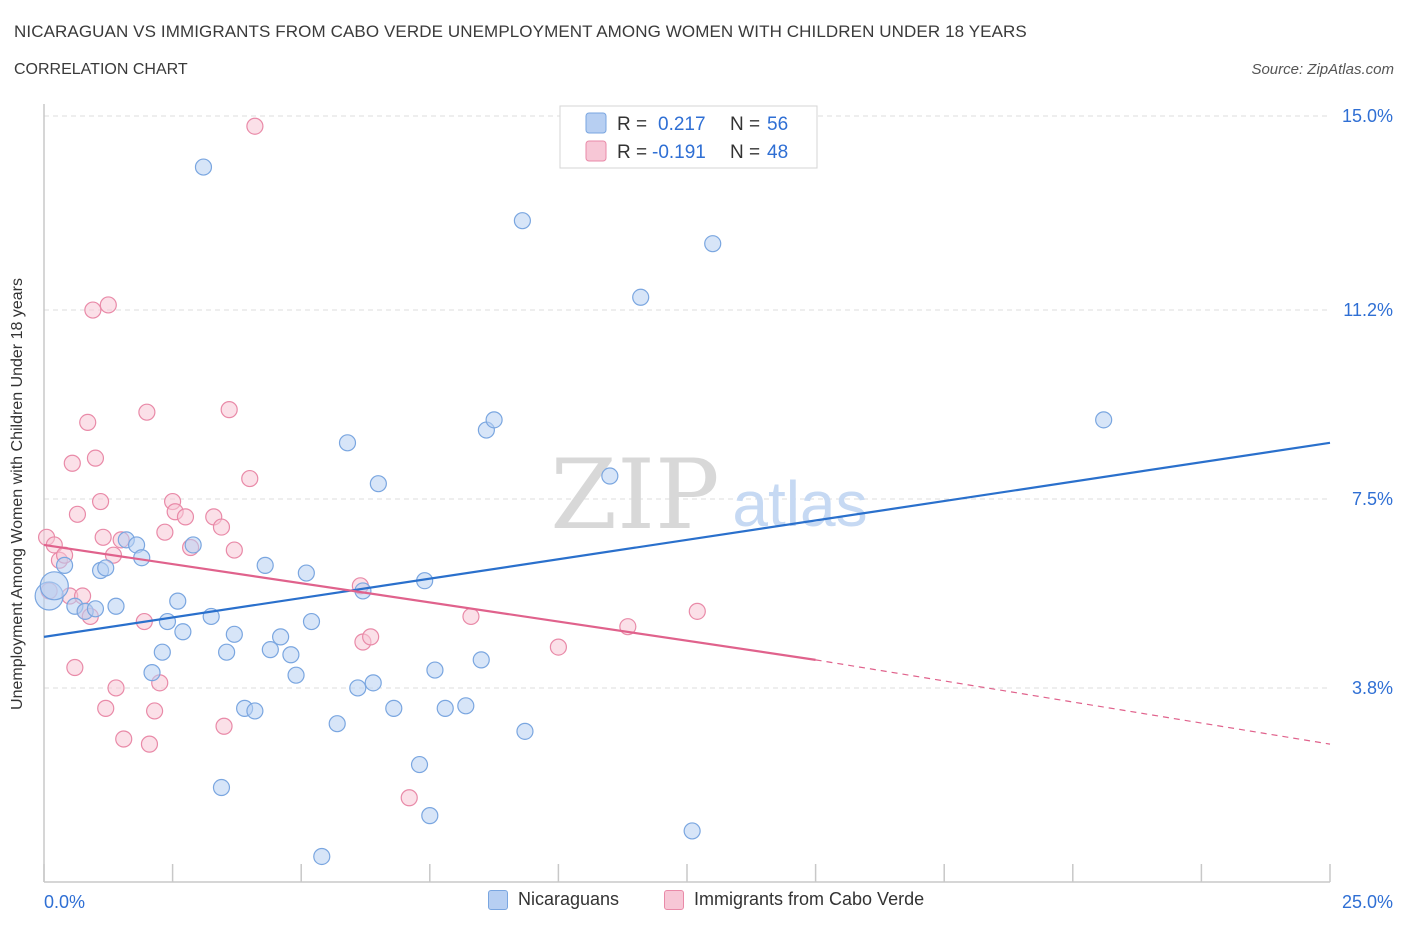 The height and width of the screenshot is (930, 1406). I want to click on legend-n-value: 48, so click(777, 152).